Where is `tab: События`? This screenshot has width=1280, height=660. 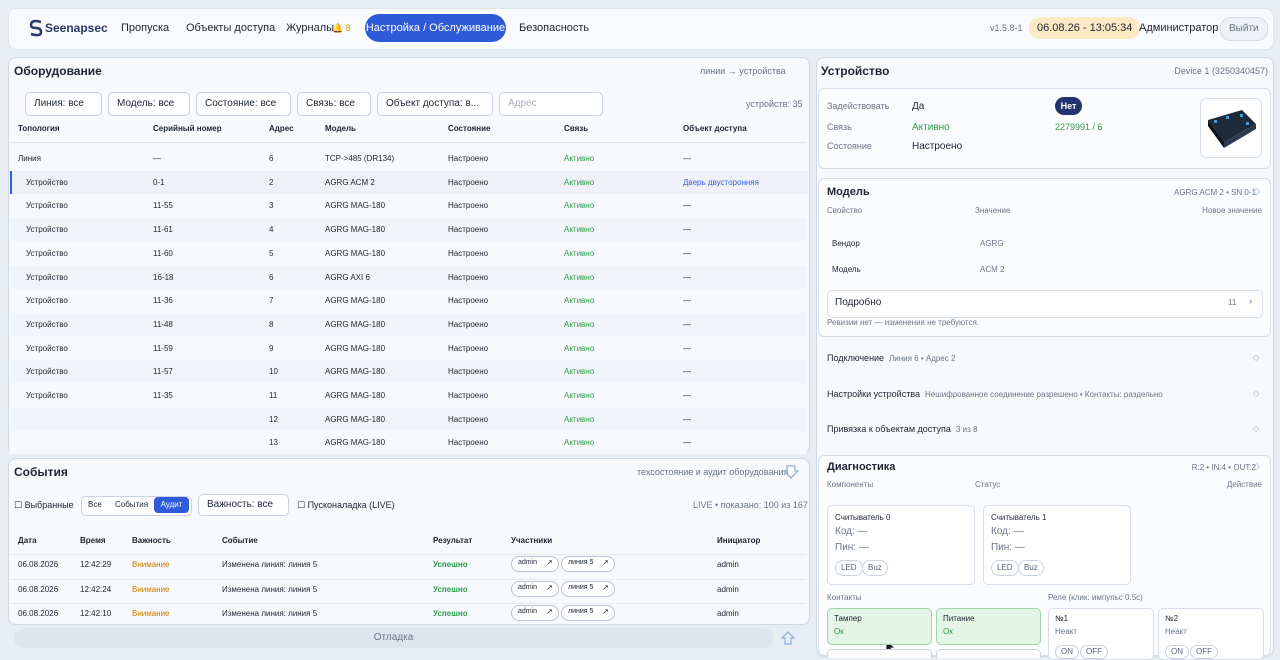
tab: События is located at coordinates (132, 504).